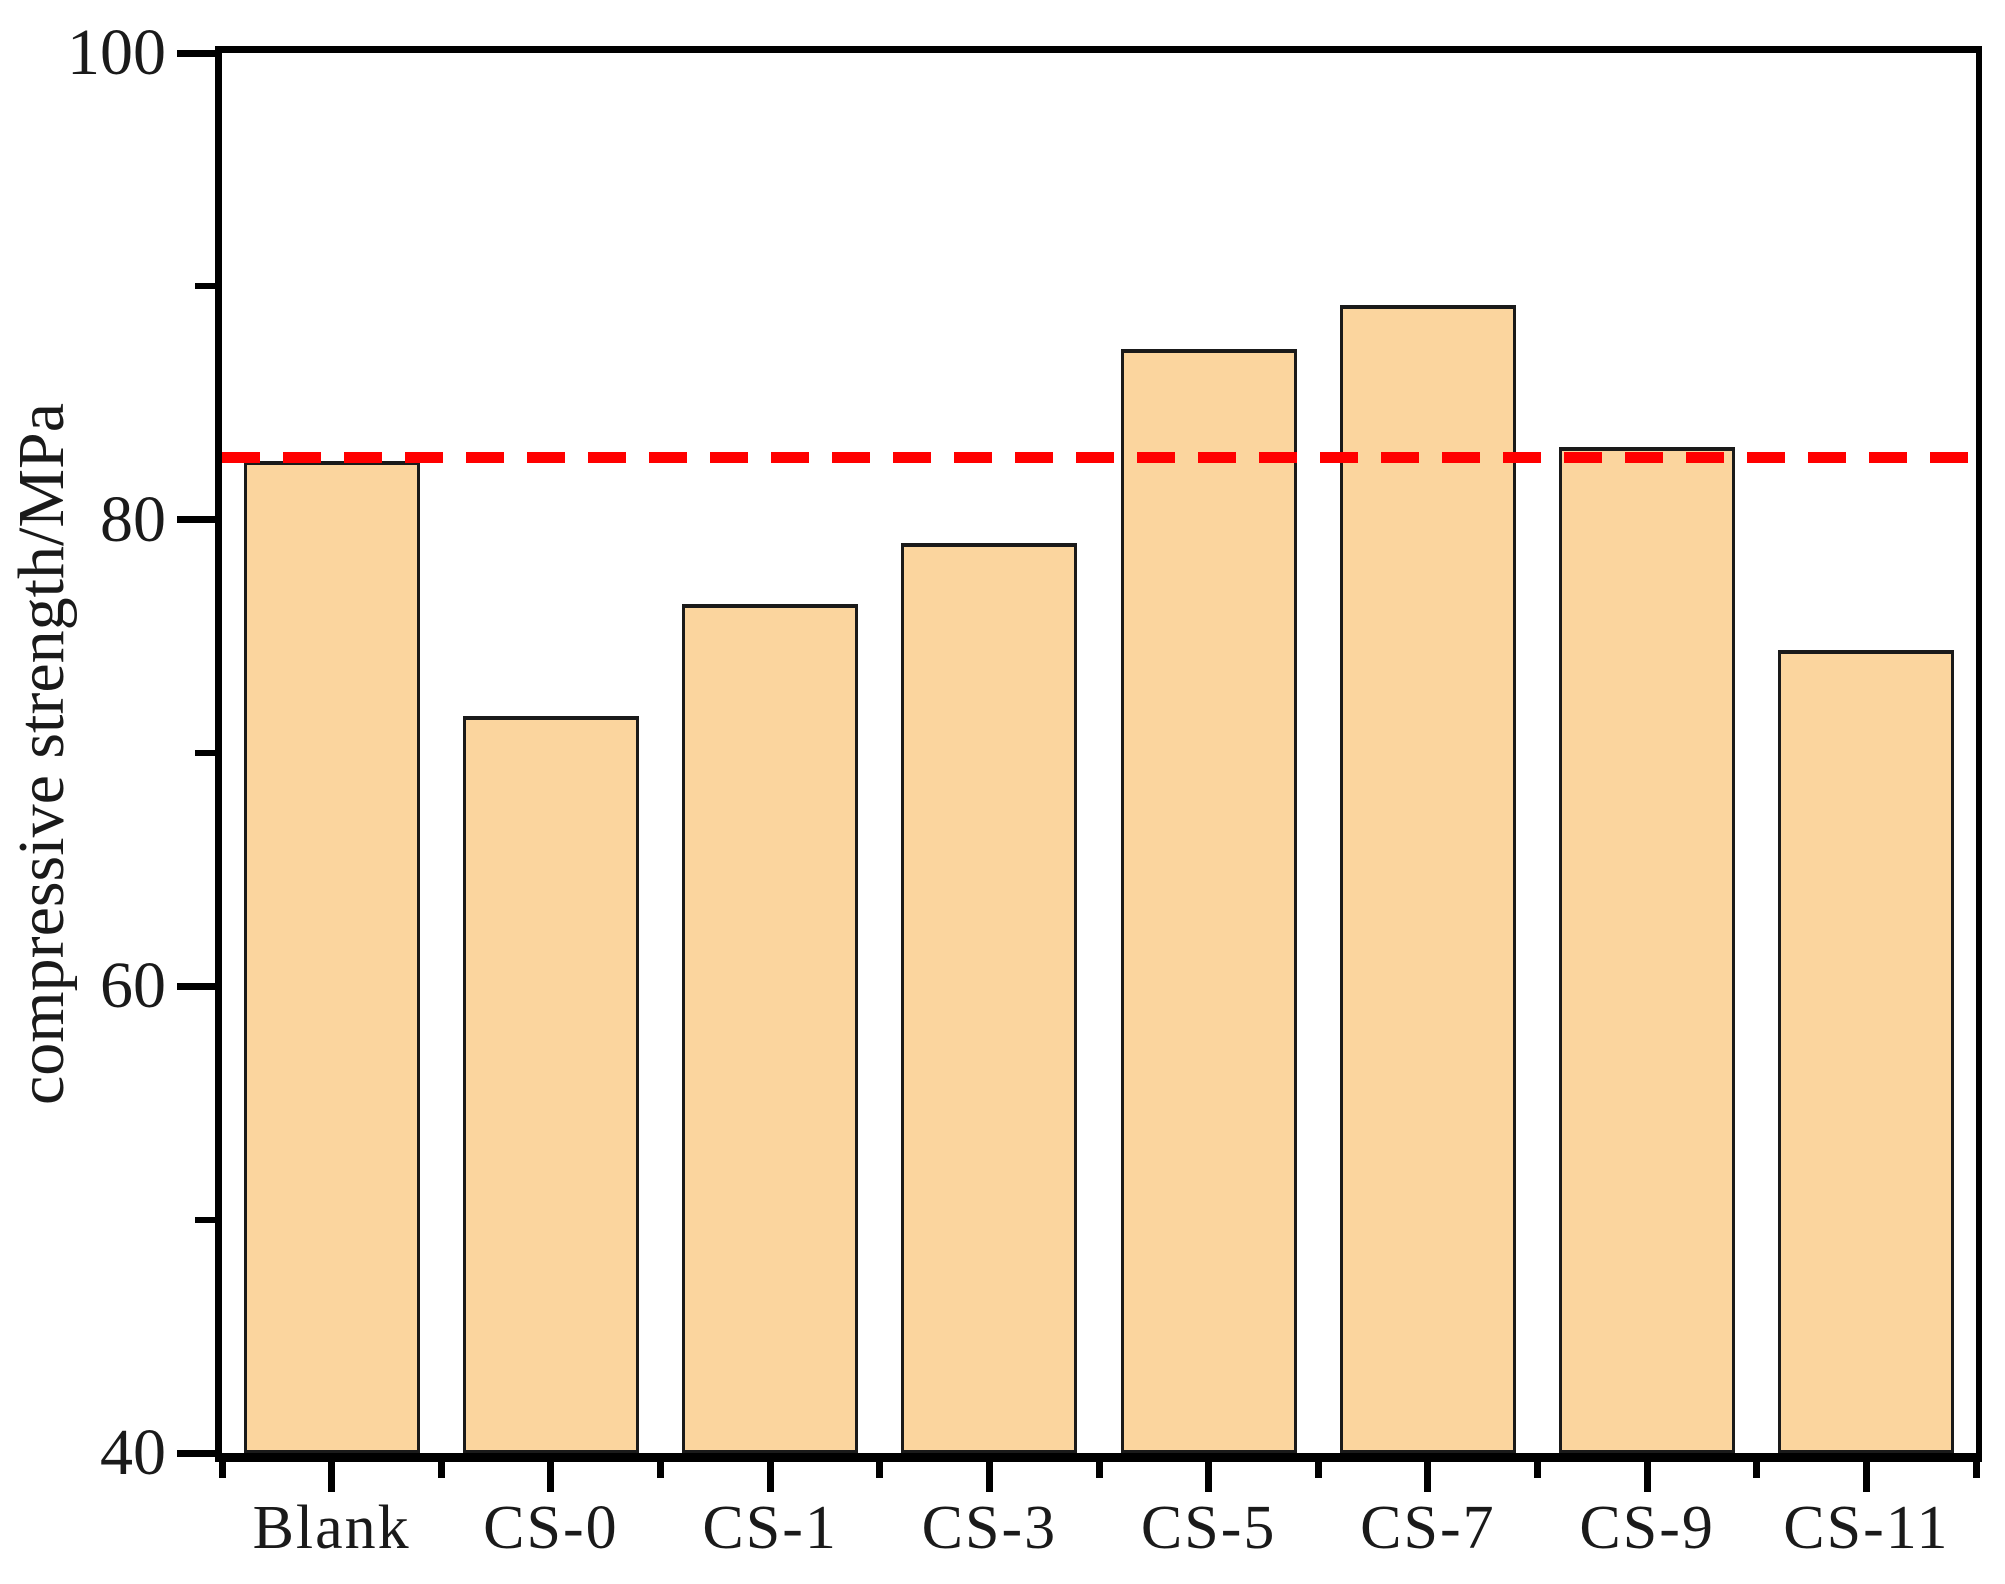  I want to click on bar-Blank, so click(331, 957).